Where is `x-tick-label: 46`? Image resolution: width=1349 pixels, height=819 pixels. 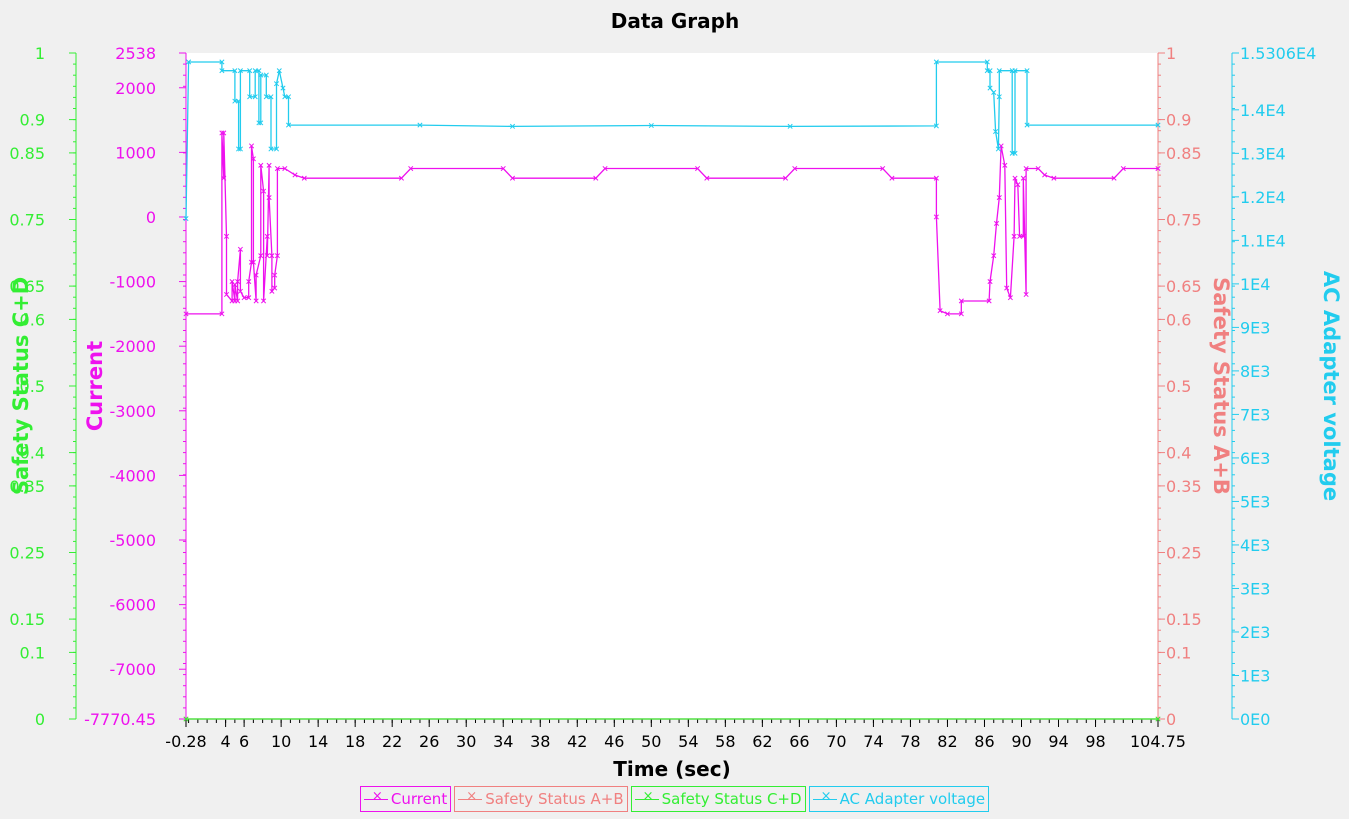 x-tick-label: 46 is located at coordinates (614, 741).